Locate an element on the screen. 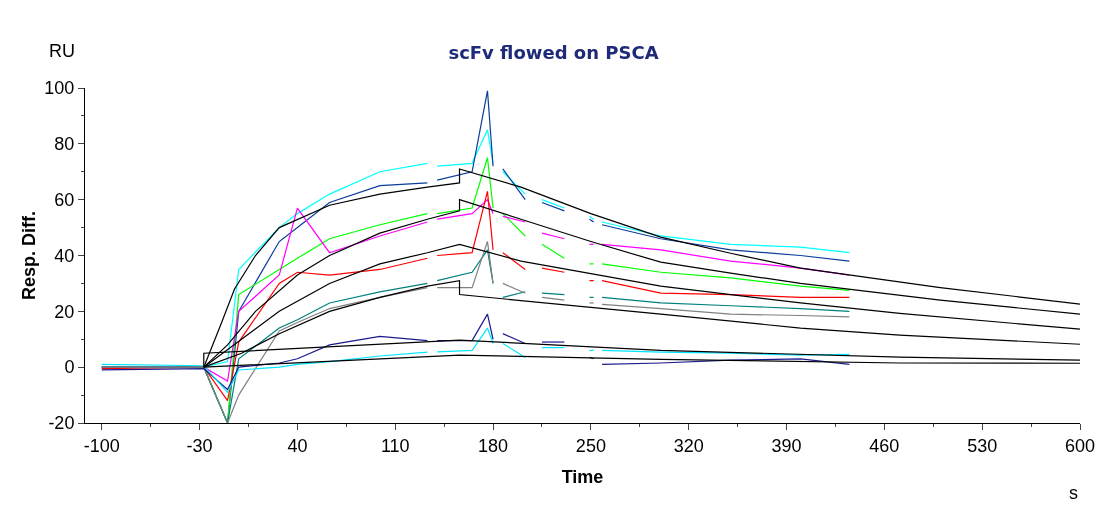 The image size is (1107, 523). x-tick-label: 530 is located at coordinates (982, 445).